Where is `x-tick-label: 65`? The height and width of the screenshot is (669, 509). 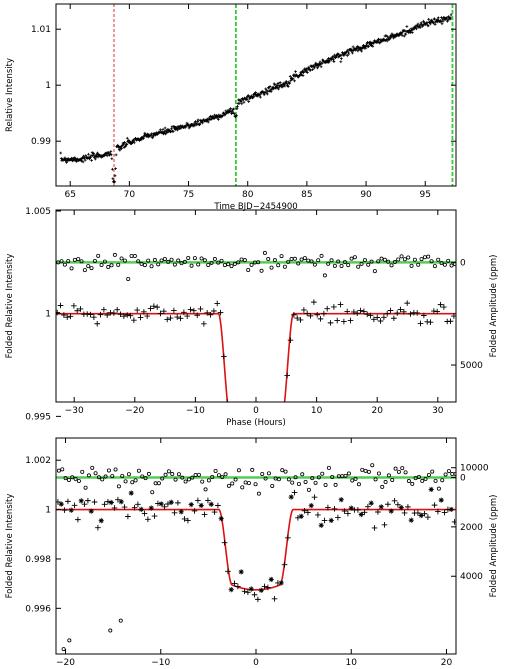
x-tick-label: 65 is located at coordinates (69, 195).